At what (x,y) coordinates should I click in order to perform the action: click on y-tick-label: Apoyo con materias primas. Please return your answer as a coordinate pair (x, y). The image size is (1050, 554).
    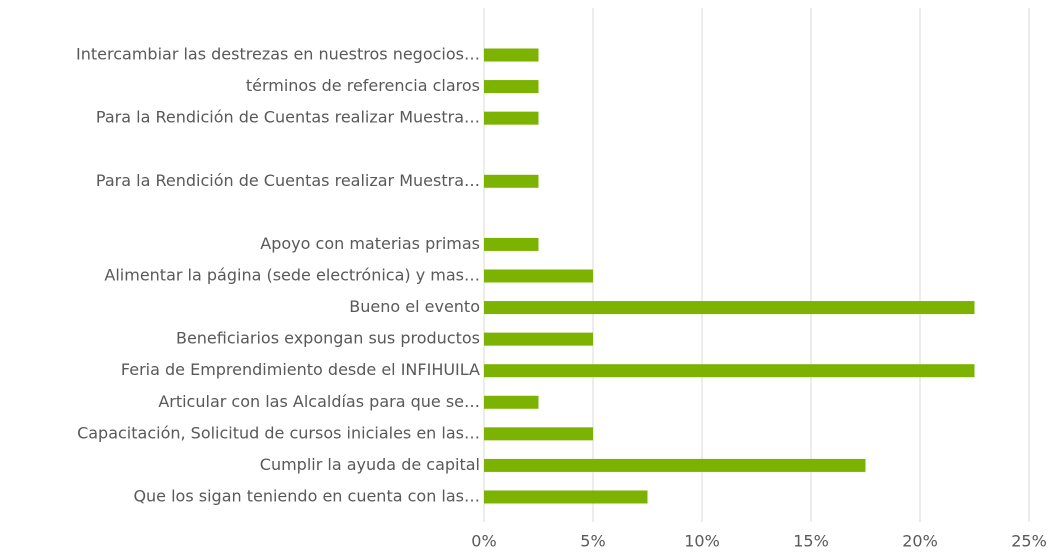
    Looking at the image, I should click on (370, 243).